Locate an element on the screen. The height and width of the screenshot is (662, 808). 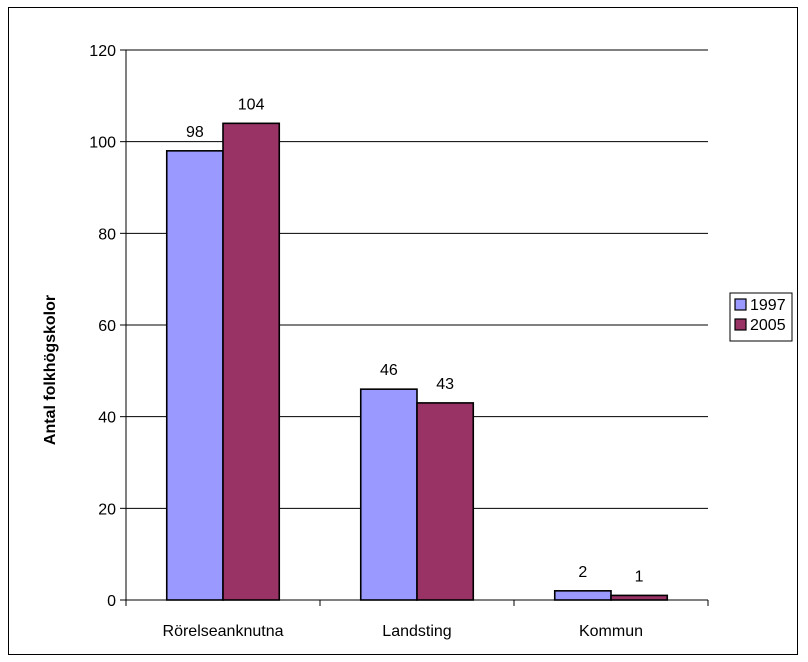
data-label: 43 is located at coordinates (445, 384).